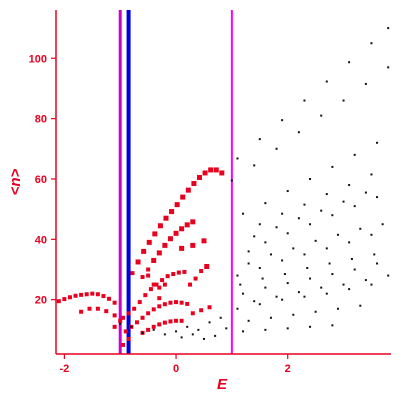  Describe the element at coordinates (288, 369) in the screenshot. I see `x-tick-label: 2` at that location.